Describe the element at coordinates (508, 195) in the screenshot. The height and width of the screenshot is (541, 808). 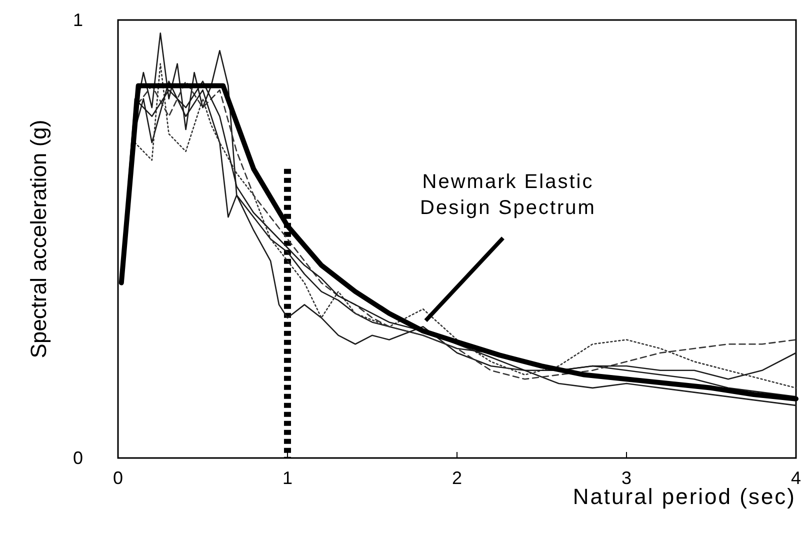
I see `annotation: Newmark Elastic Design Spectrum` at that location.